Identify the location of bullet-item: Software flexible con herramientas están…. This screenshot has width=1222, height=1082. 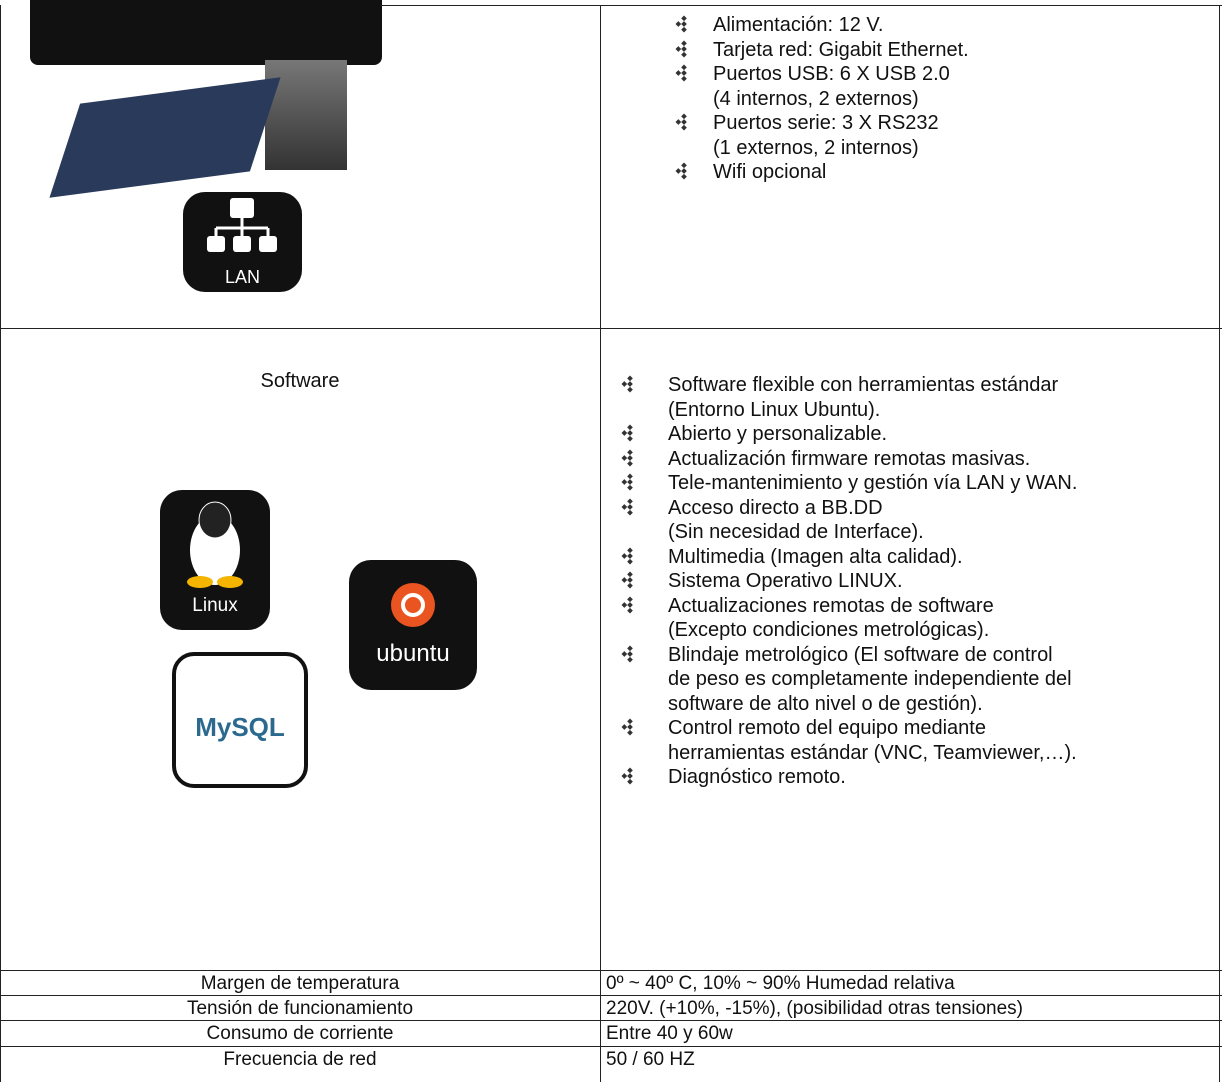
(849, 397).